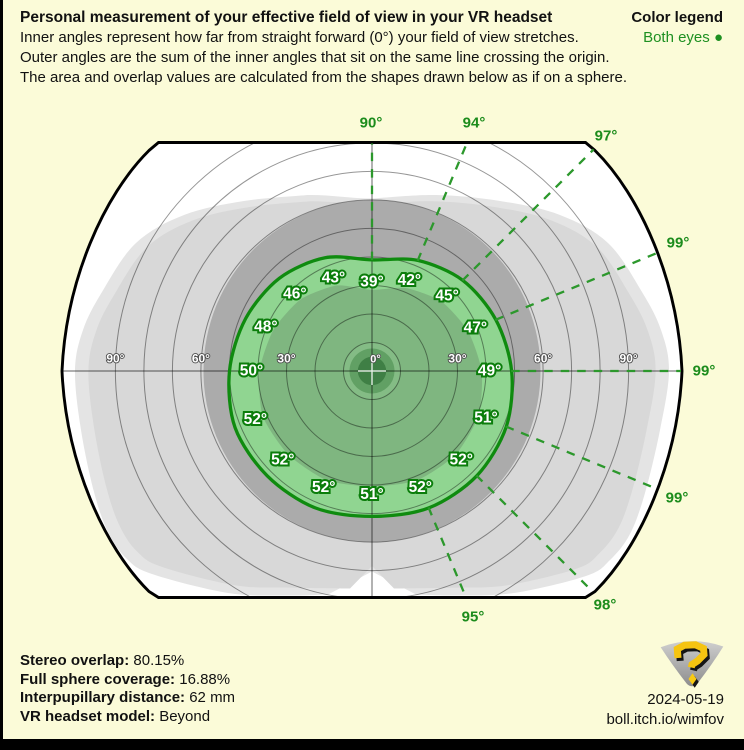 This screenshot has height=750, width=744. What do you see at coordinates (475, 328) in the screenshot?
I see `svg-text: 47°` at bounding box center [475, 328].